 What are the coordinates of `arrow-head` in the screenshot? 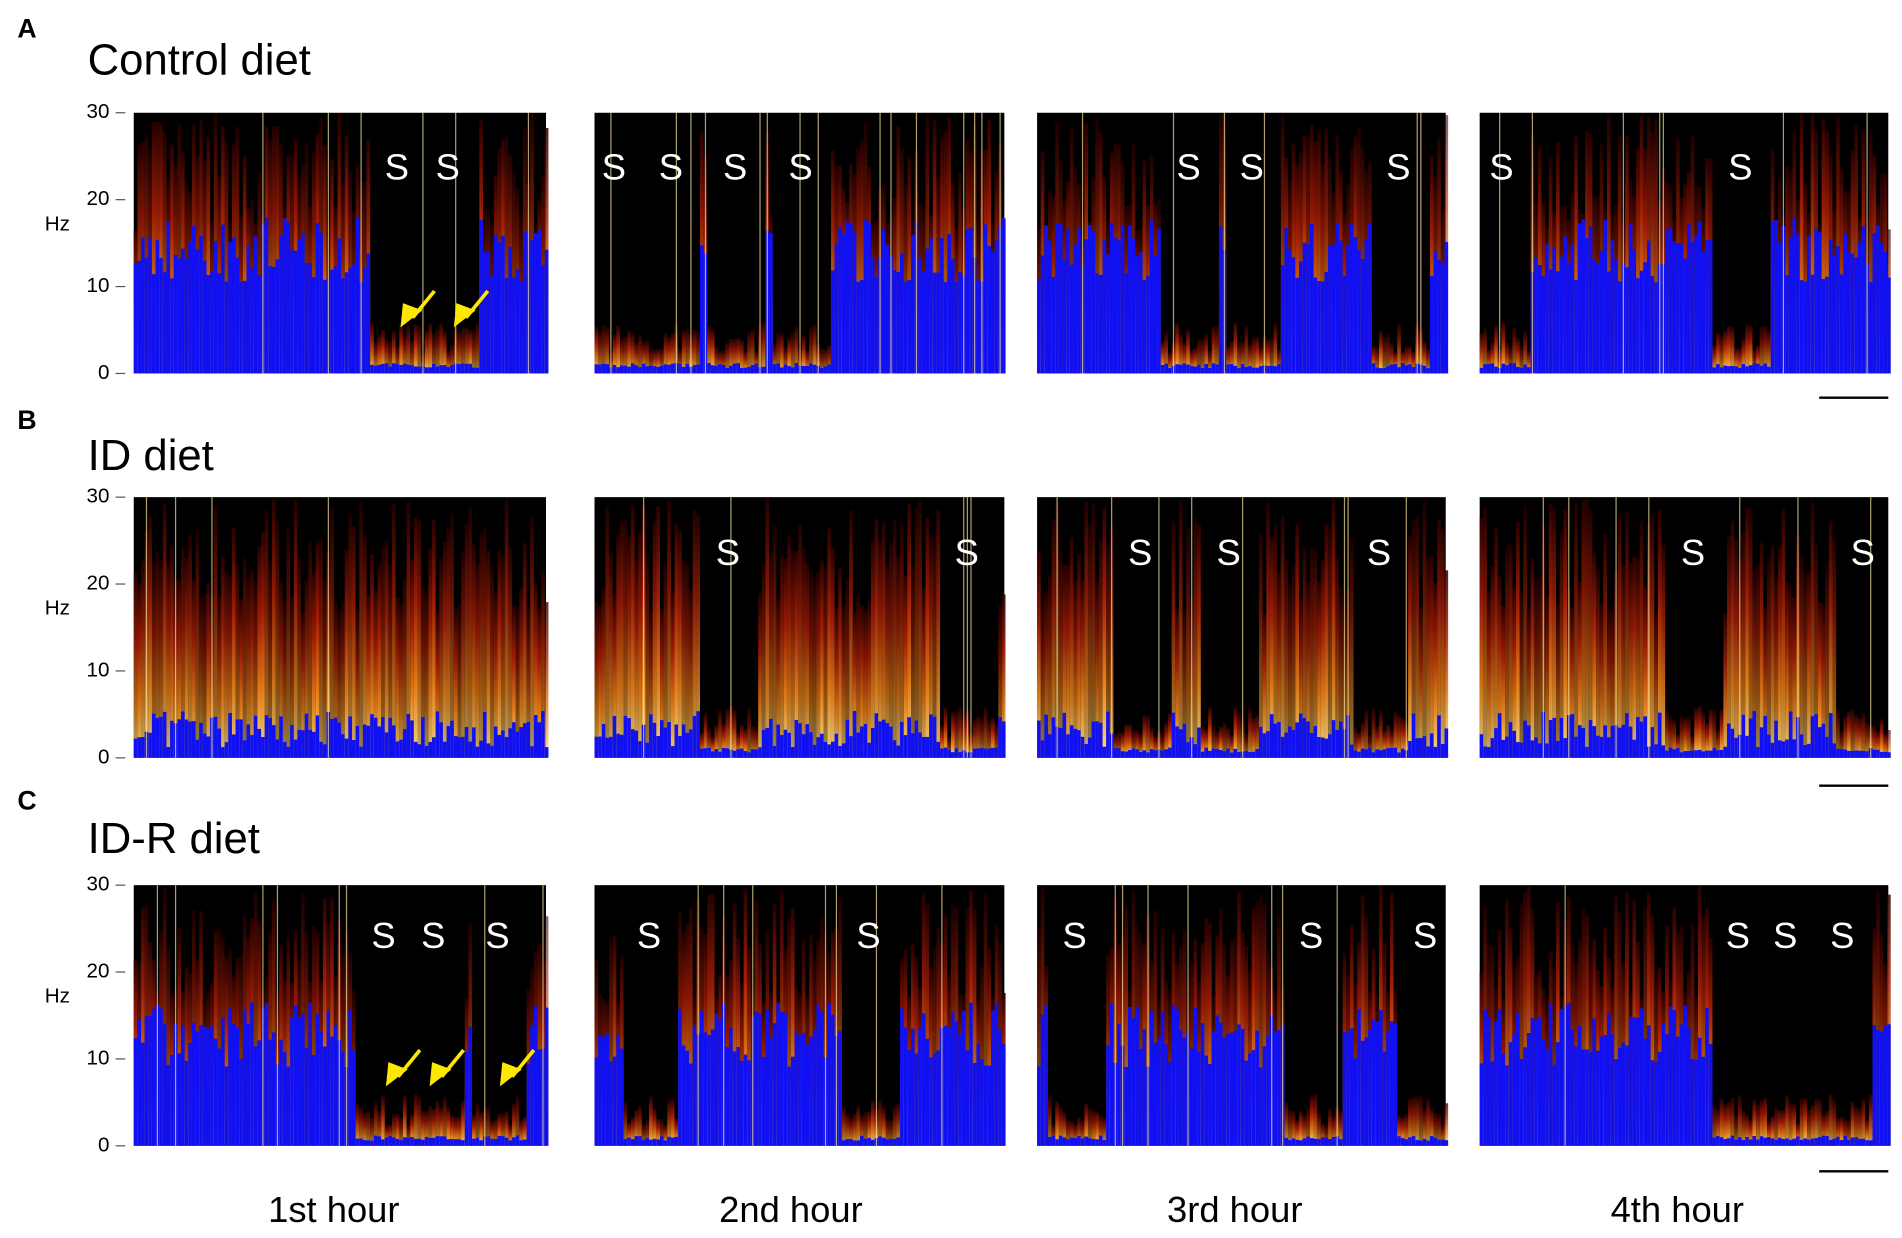 It's located at (510, 1074).